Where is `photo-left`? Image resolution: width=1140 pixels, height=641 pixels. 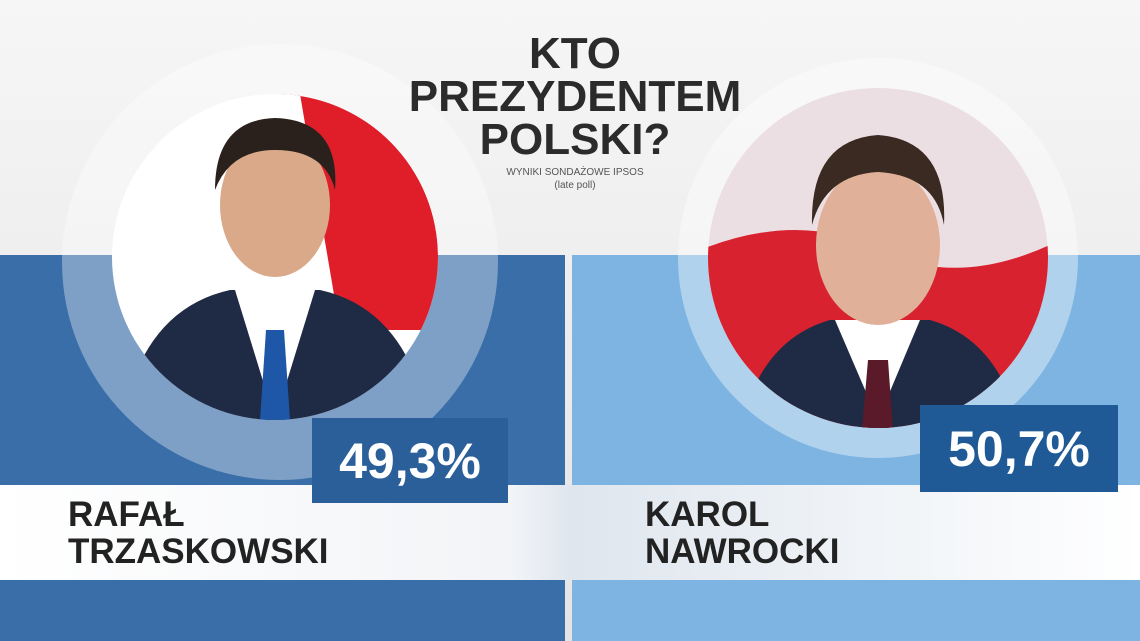 photo-left is located at coordinates (275, 257).